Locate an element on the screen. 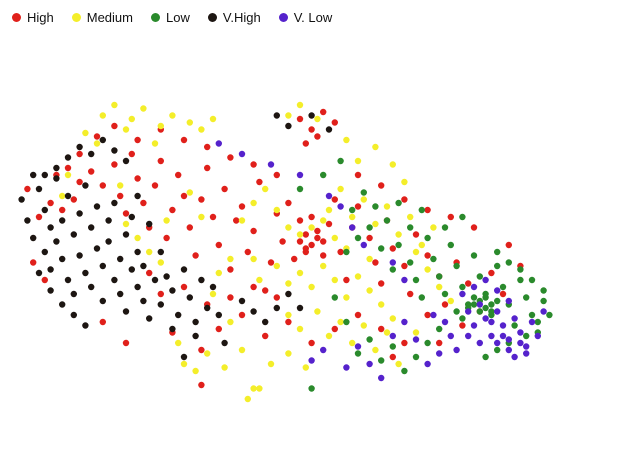 Image resolution: width=632 pixels, height=451 pixels. legend-item-v-low: V. Low is located at coordinates (305, 17).